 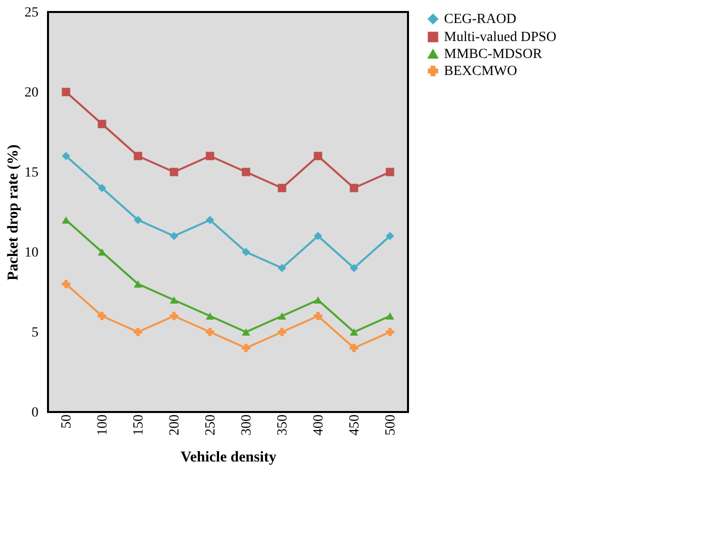 I want to click on x-tick-label: 350, so click(x=283, y=425).